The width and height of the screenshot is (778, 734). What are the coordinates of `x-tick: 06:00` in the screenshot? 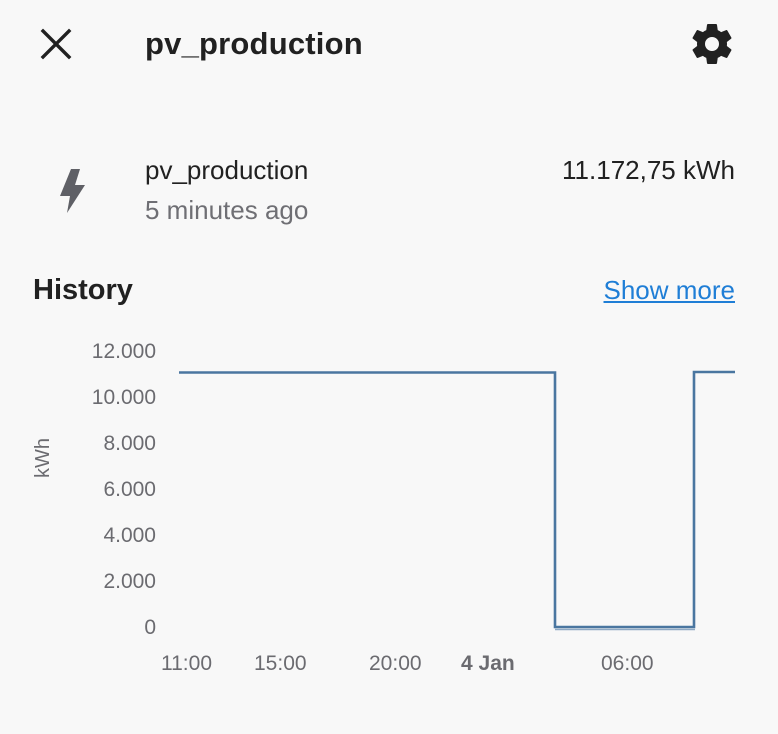 It's located at (627, 663).